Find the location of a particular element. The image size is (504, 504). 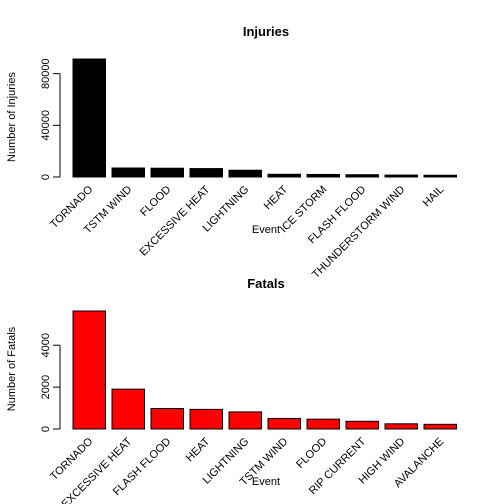

fatals-y-axis-label: Number of Fatals is located at coordinates (12, 368).